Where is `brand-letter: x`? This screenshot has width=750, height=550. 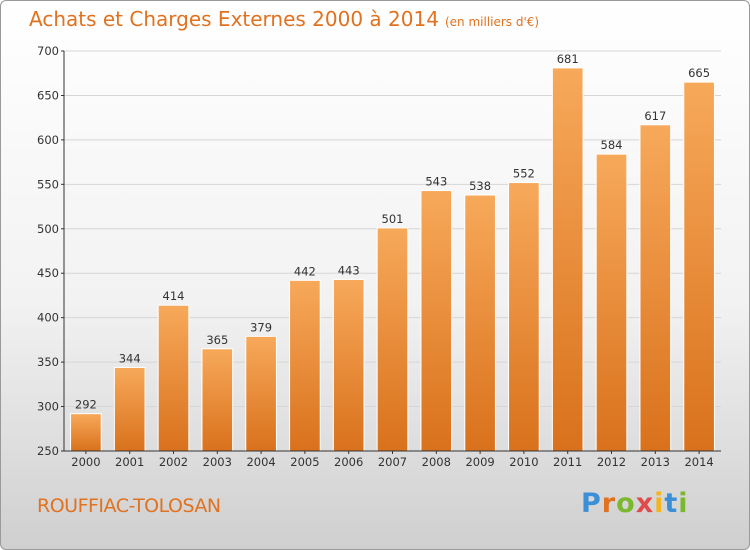
brand-letter: x is located at coordinates (645, 503).